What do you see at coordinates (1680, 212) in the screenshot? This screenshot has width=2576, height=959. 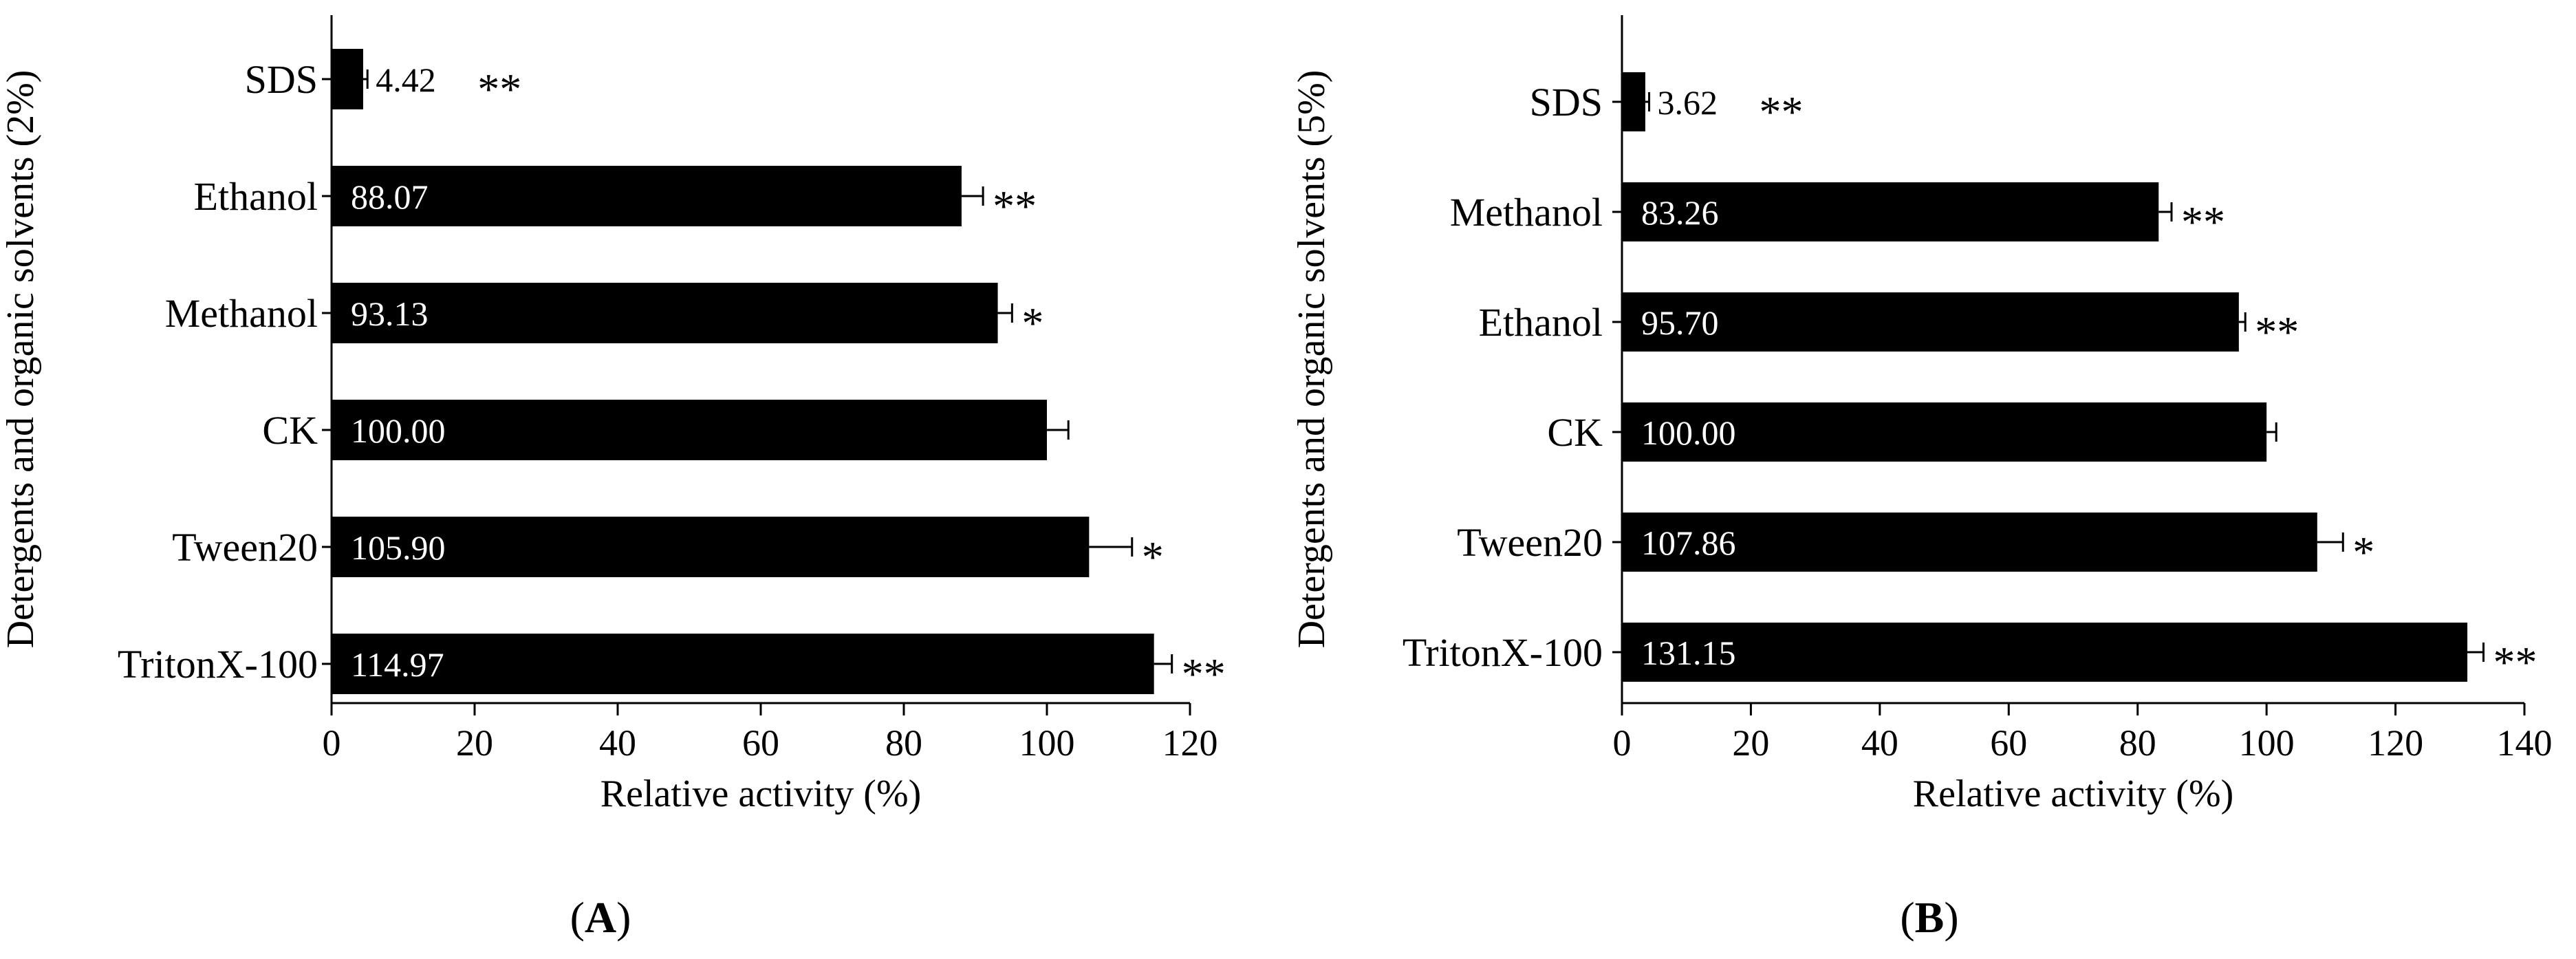 I see `data-label: 83.26` at bounding box center [1680, 212].